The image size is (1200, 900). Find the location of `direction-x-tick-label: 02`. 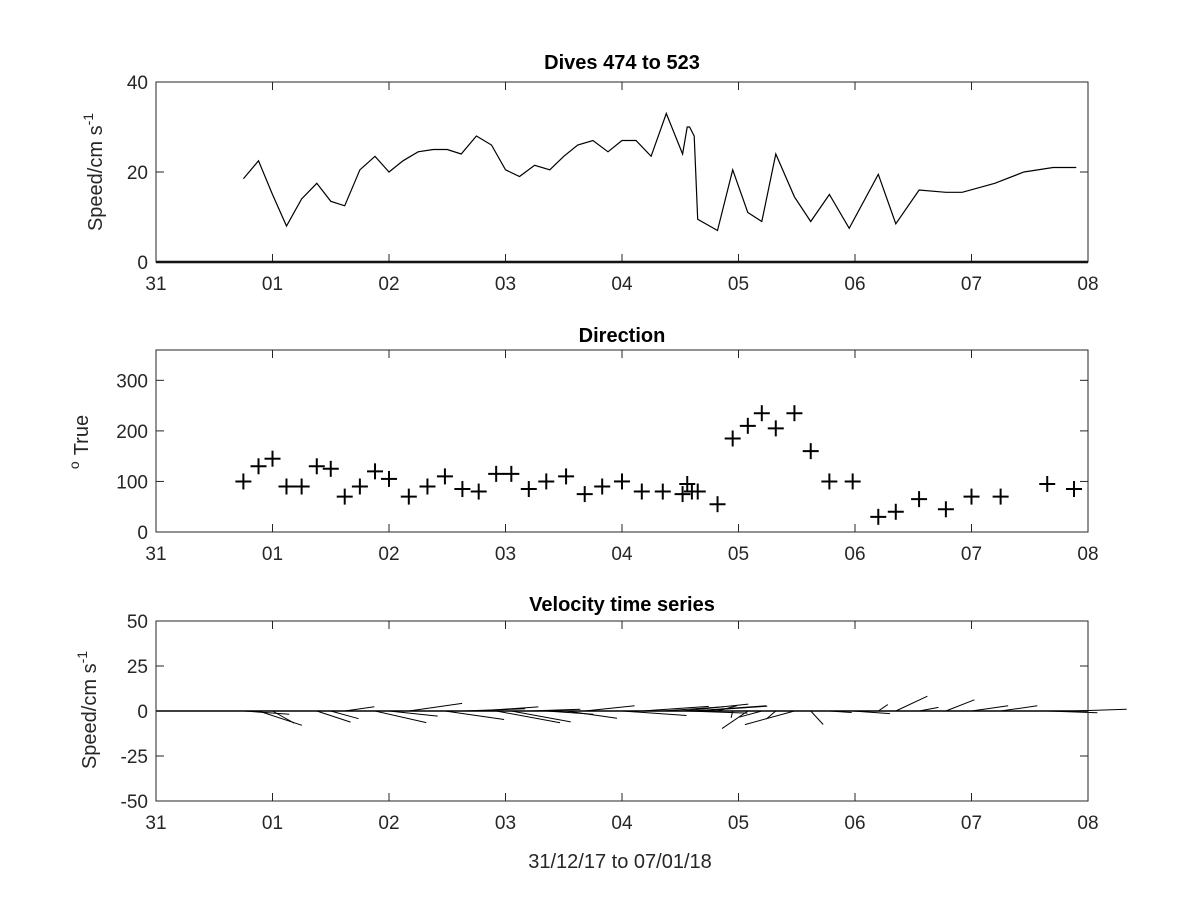

direction-x-tick-label: 02 is located at coordinates (388, 554).